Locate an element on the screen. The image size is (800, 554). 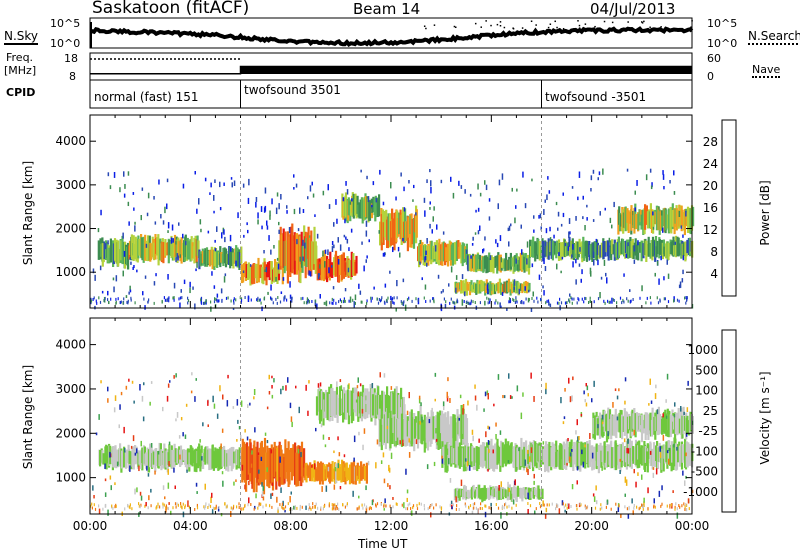
noise-tick-right-top: 10^5 is located at coordinates (722, 23).